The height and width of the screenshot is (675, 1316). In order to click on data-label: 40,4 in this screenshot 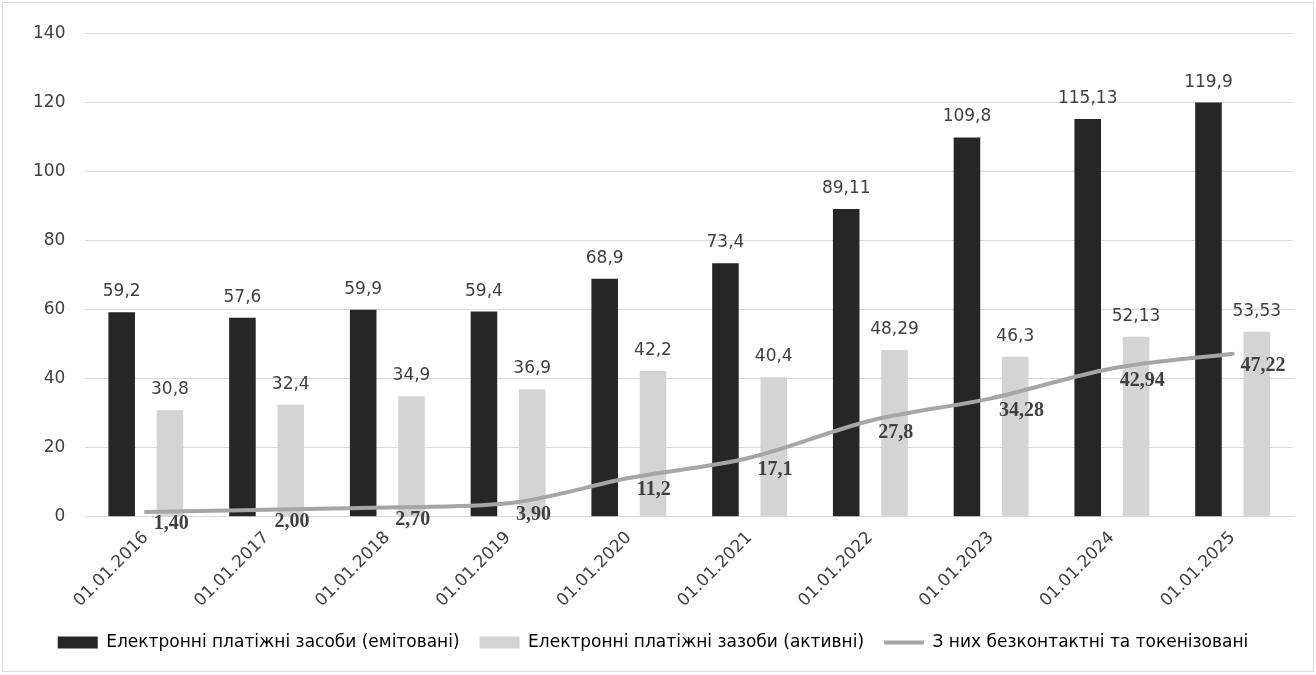, I will do `click(773, 355)`.